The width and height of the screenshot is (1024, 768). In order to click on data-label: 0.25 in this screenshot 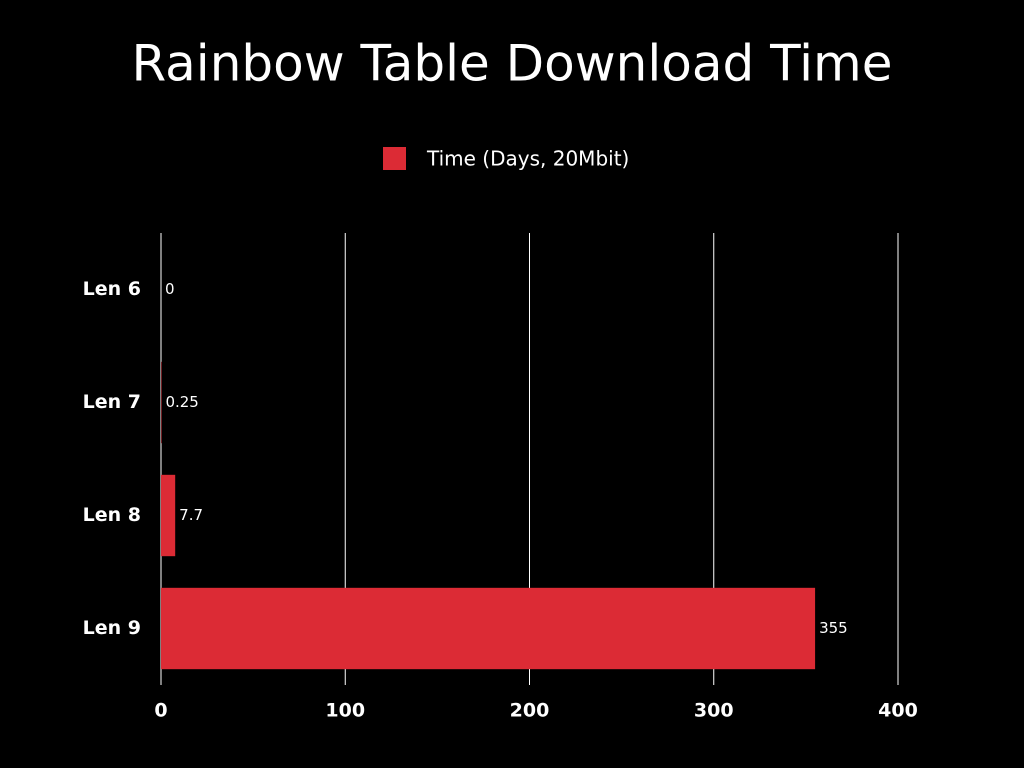, I will do `click(181, 402)`.